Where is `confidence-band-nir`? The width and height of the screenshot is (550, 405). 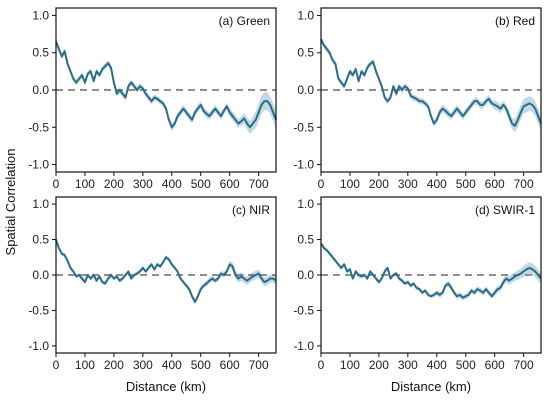
confidence-band-nir is located at coordinates (166, 271).